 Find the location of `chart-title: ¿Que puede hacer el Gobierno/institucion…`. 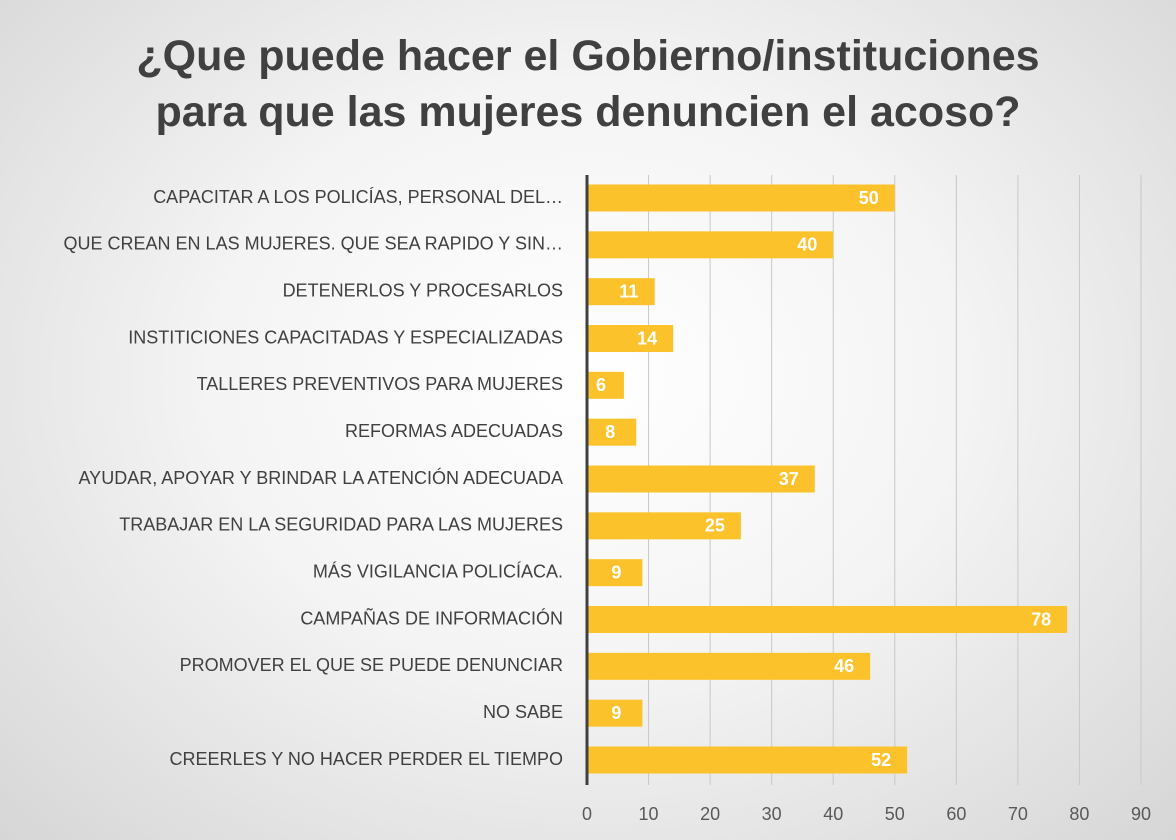

chart-title: ¿Que puede hacer el Gobierno/institucion… is located at coordinates (588, 84).